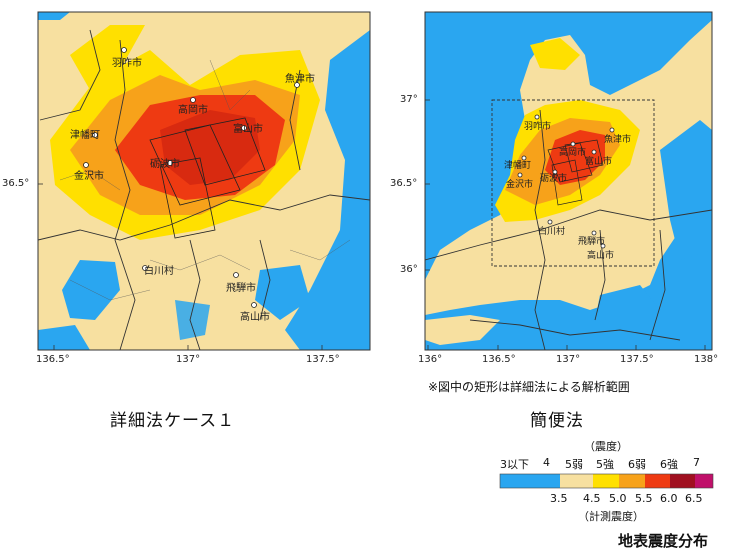 This screenshot has height=556, width=735. What do you see at coordinates (193, 110) in the screenshot?
I see `left-city-label: 高岡市` at bounding box center [193, 110].